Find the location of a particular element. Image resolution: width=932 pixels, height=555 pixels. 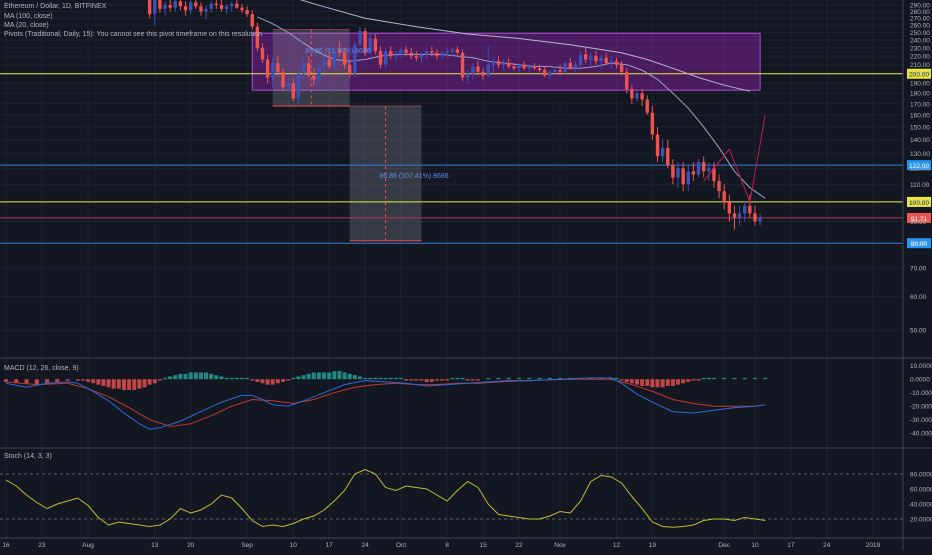

price-tick-label: 210.00 is located at coordinates (920, 65).